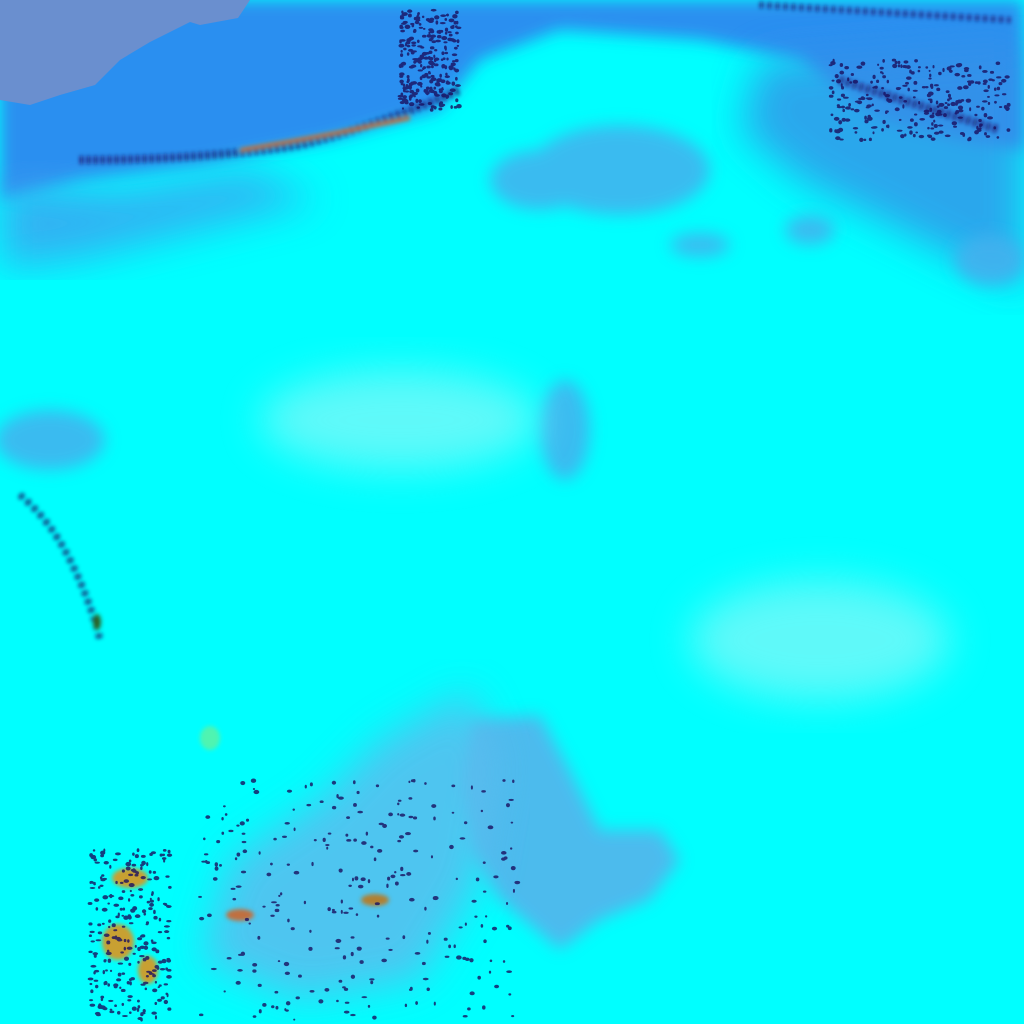 The image size is (1024, 1024). I want to click on southern-cloud-west, so click(350, 845).